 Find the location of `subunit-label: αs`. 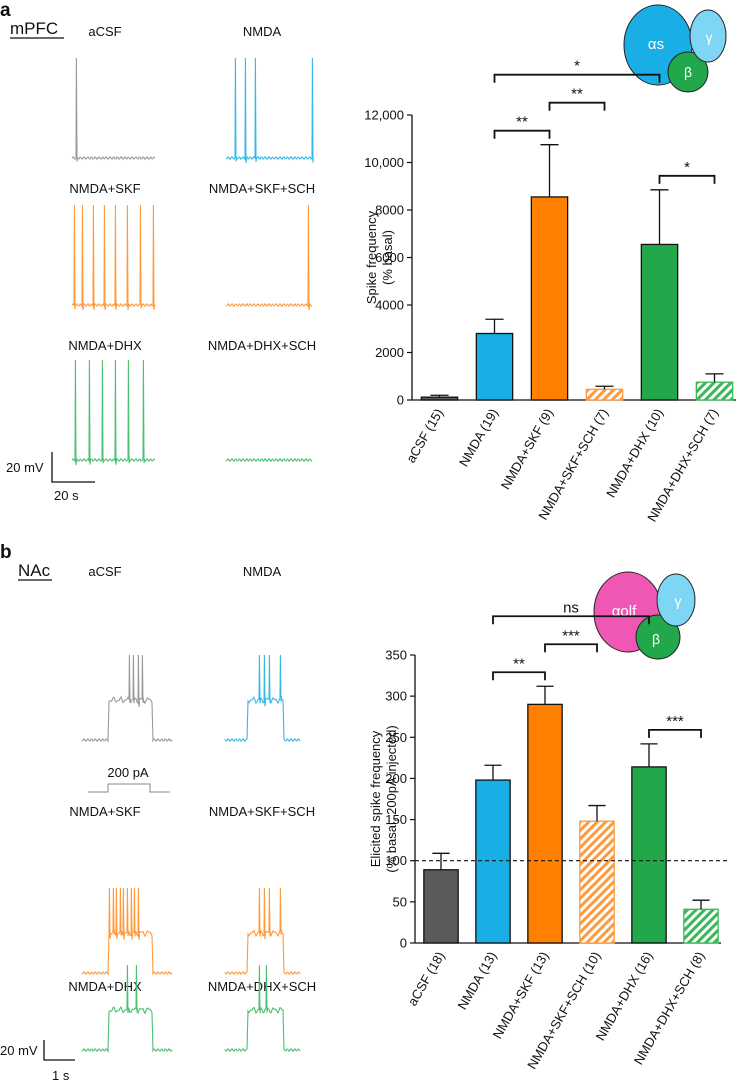

subunit-label: αs is located at coordinates (656, 44).